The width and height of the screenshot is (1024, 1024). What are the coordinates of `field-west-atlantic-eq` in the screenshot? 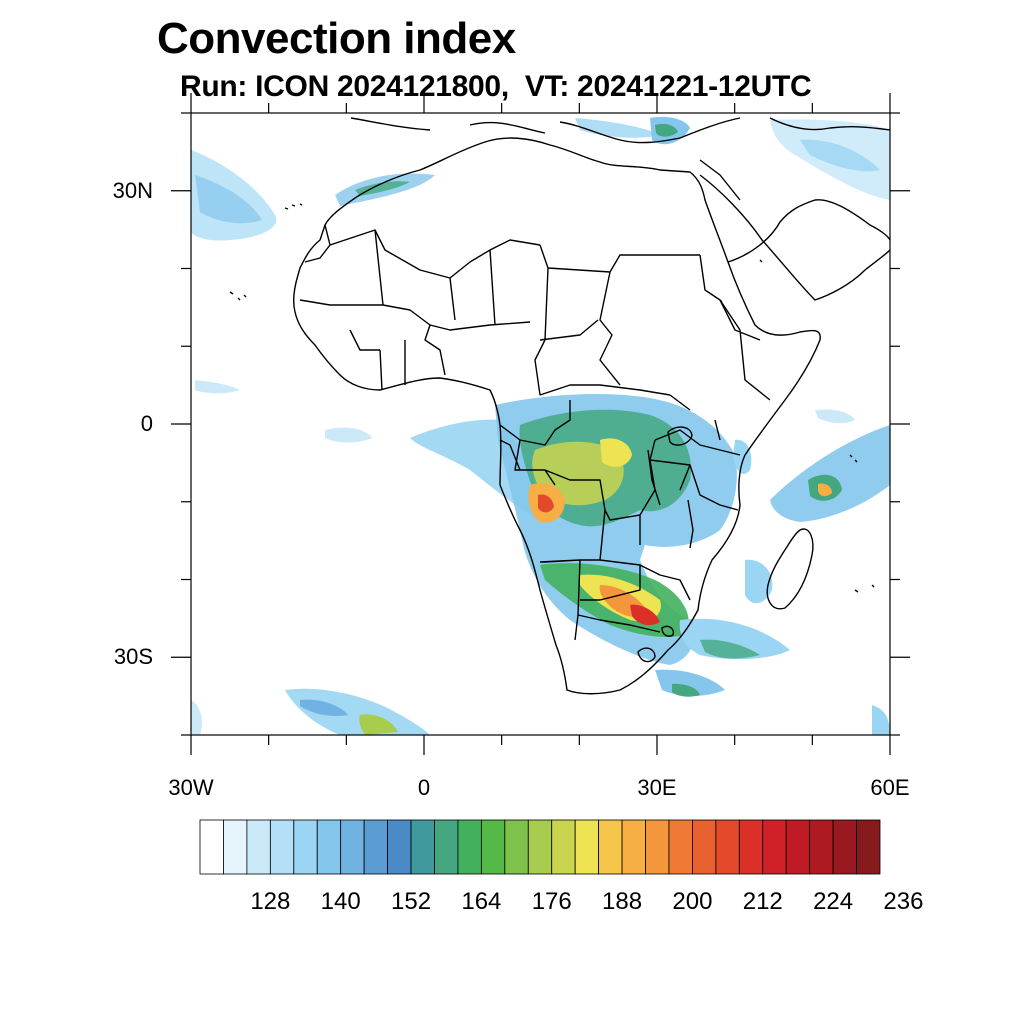 It's located at (217, 387).